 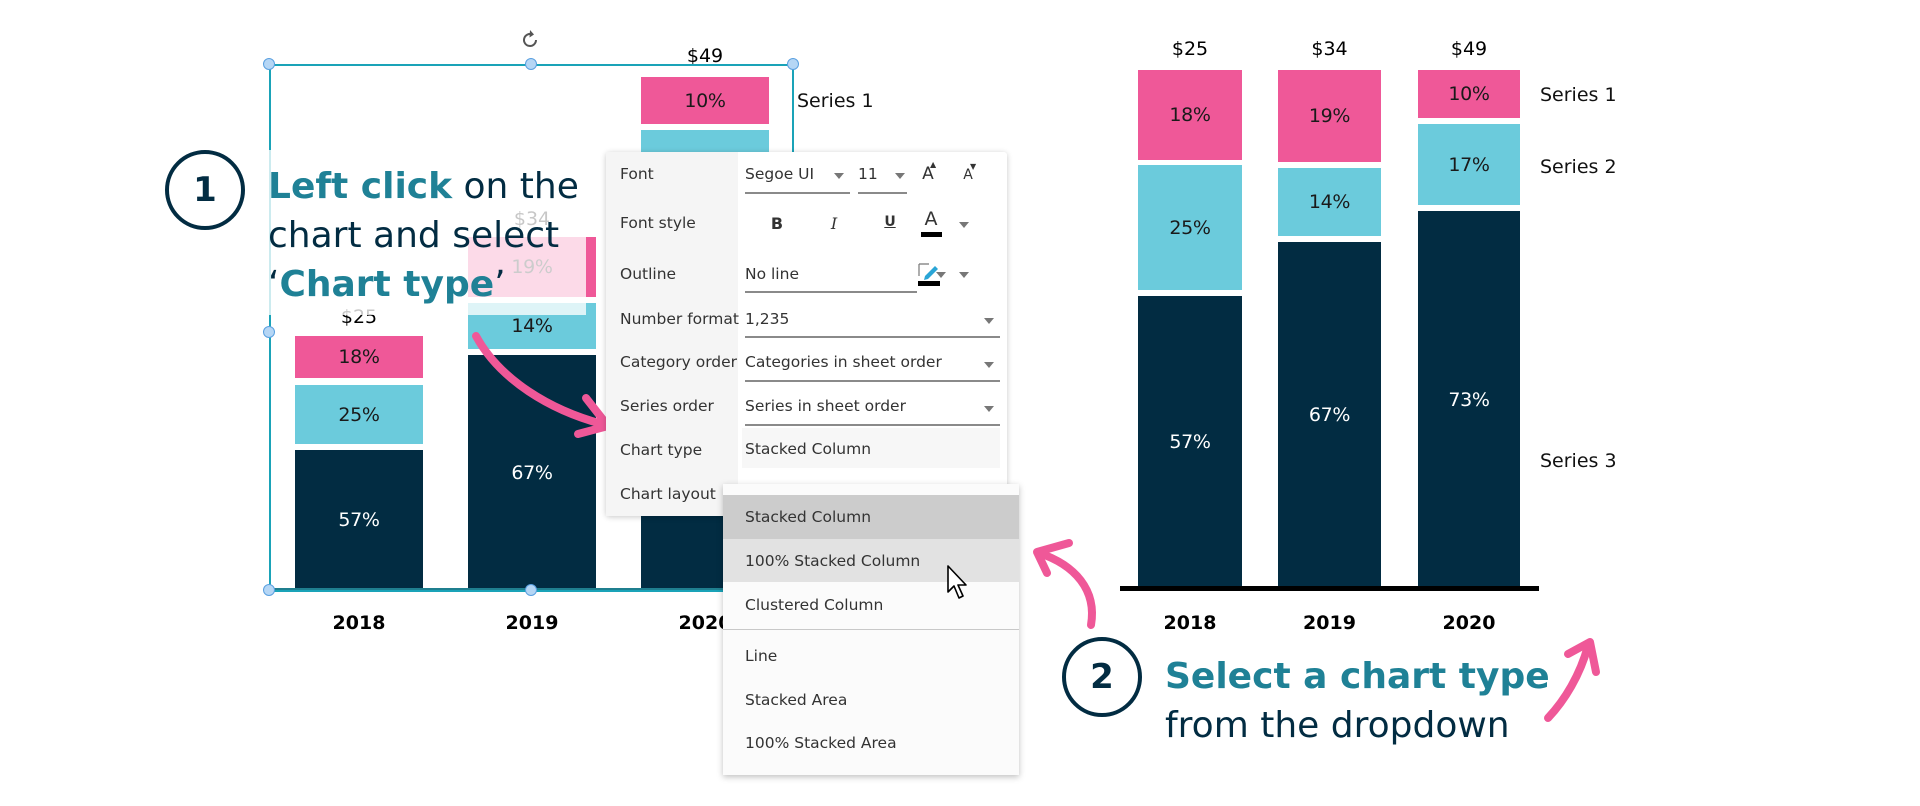 I want to click on right-segment-2018-series3: 57%, so click(x=1190, y=442).